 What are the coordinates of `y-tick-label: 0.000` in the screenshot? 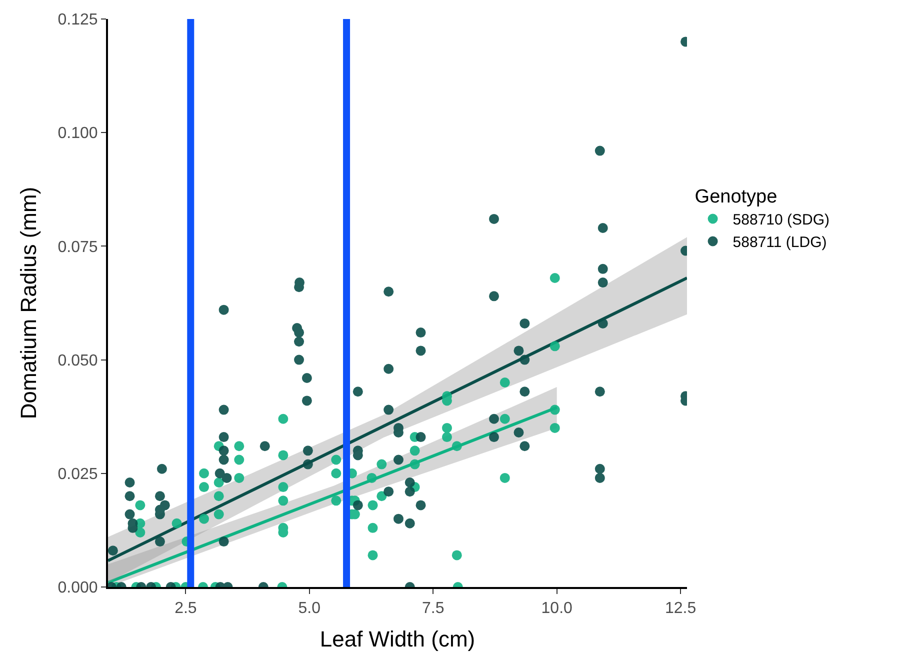 It's located at (78, 588).